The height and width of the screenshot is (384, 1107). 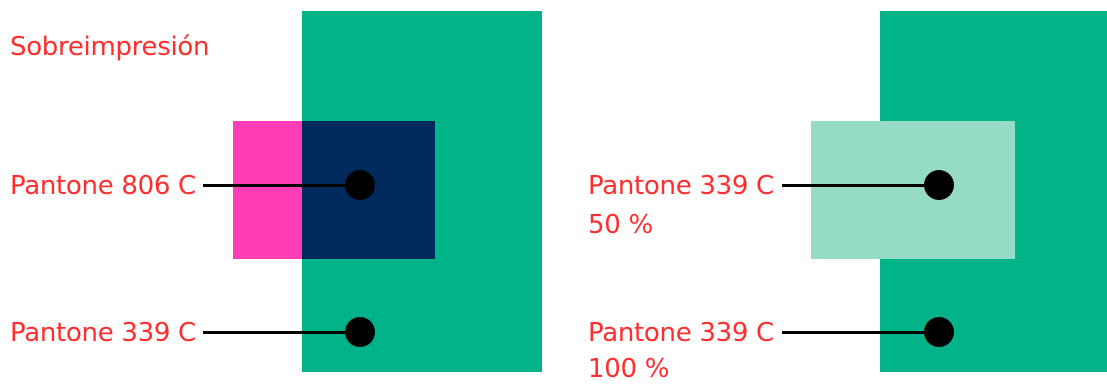 What do you see at coordinates (681, 186) in the screenshot?
I see `label-pantone-339c-50: Pantone 339 C` at bounding box center [681, 186].